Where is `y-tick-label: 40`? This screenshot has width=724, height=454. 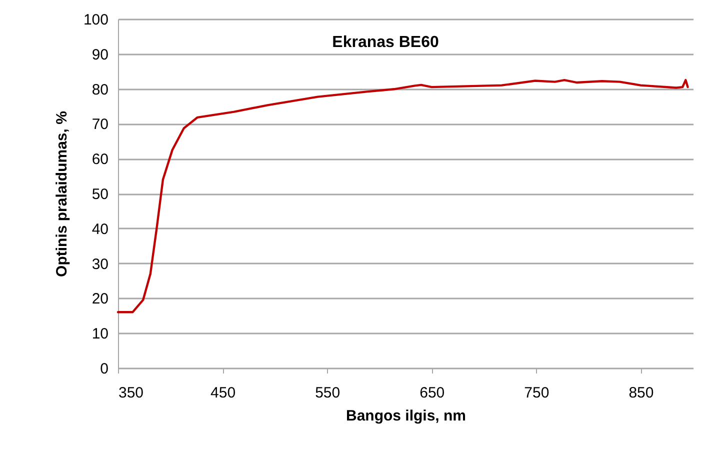 y-tick-label: 40 is located at coordinates (100, 229).